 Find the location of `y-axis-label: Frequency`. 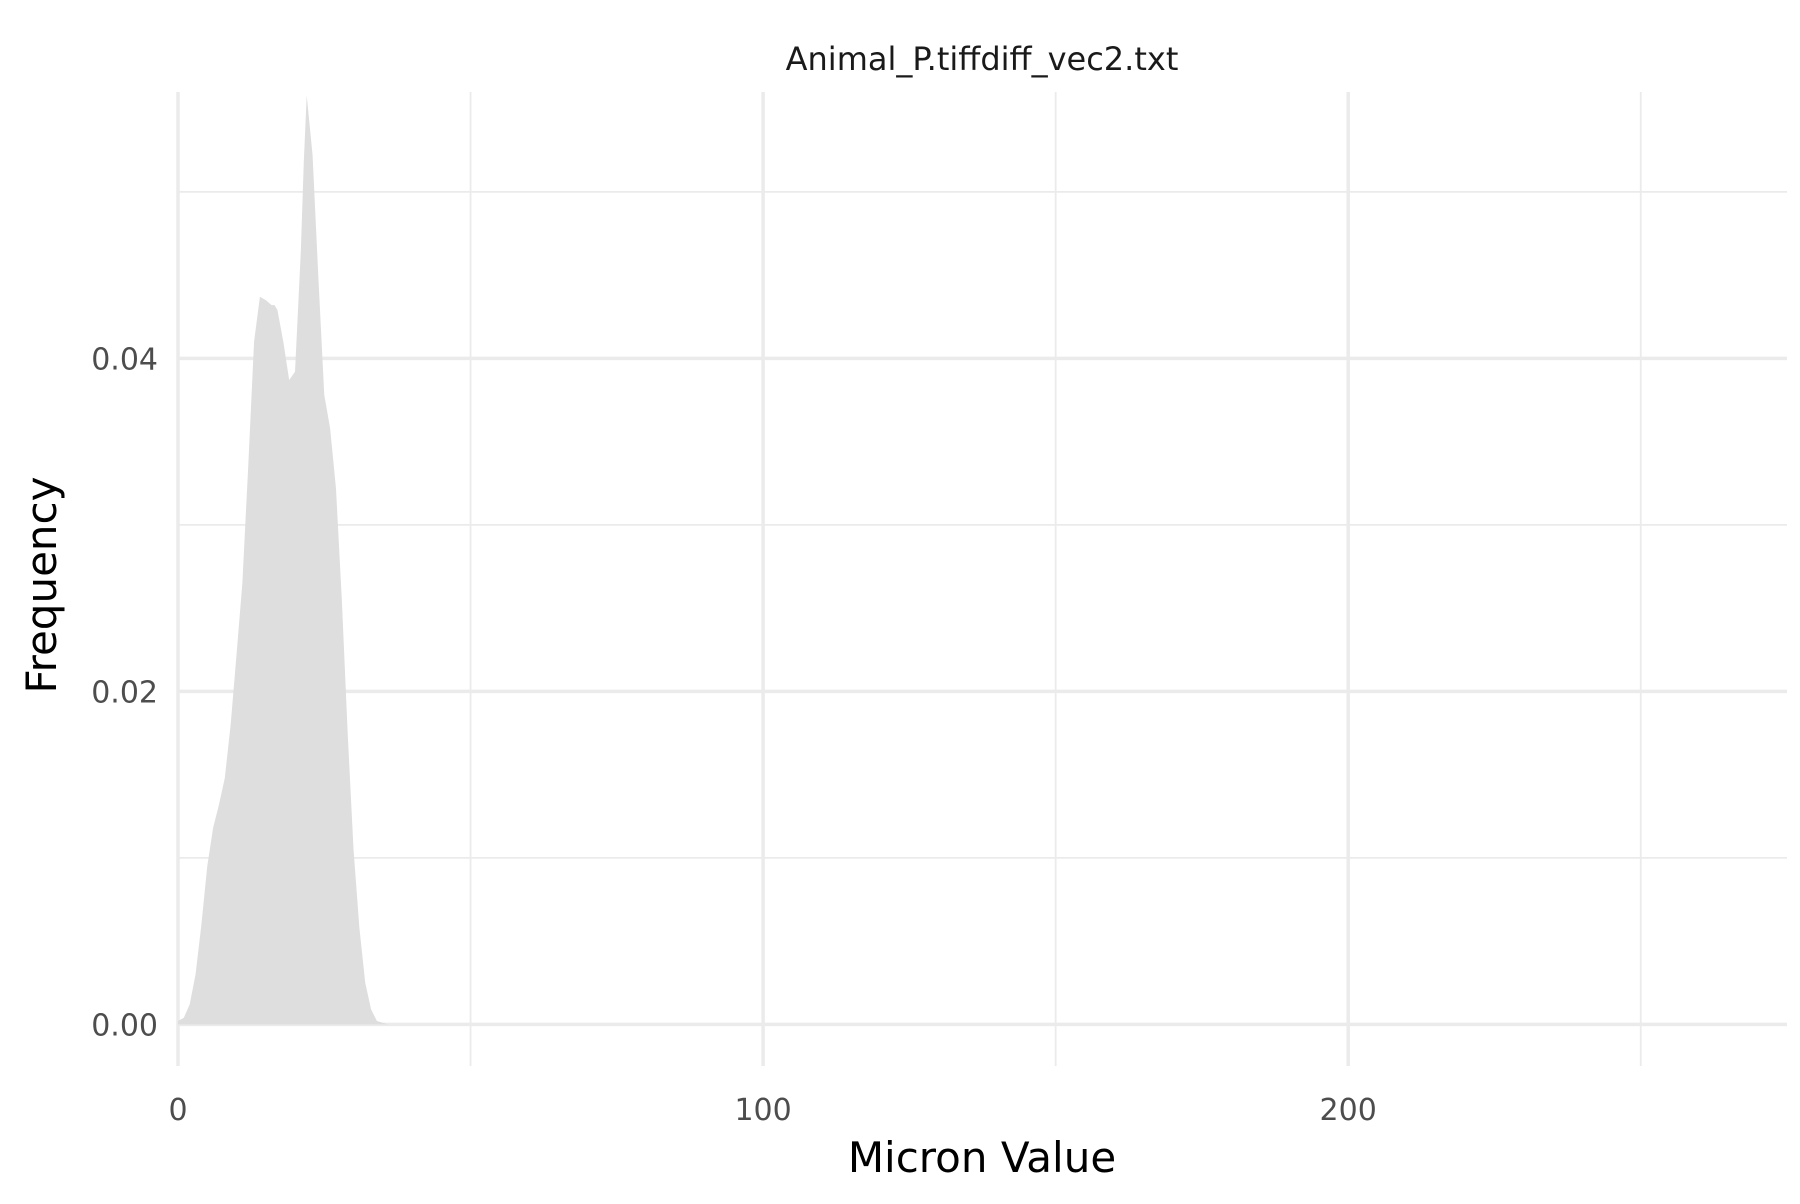

y-axis-label: Frequency is located at coordinates (41, 585).